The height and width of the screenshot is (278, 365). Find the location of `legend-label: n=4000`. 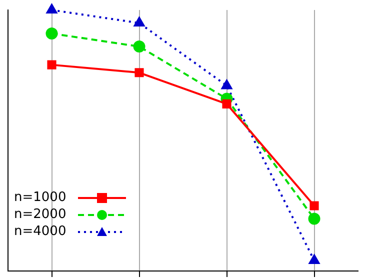

legend-label: n=4000 is located at coordinates (41, 232).